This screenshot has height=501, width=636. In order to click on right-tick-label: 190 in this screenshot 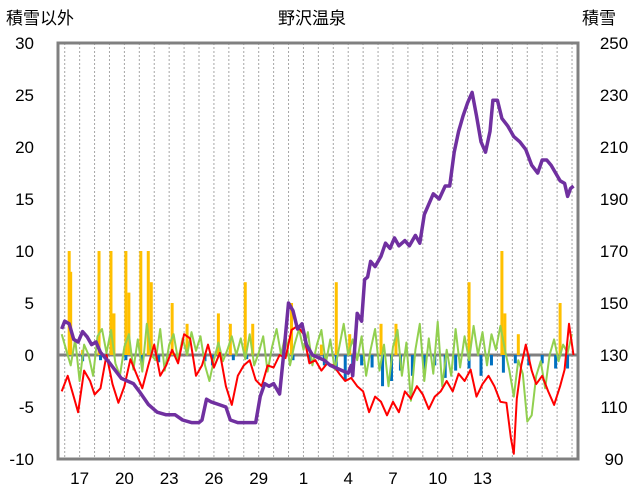, I will do `click(614, 199)`.